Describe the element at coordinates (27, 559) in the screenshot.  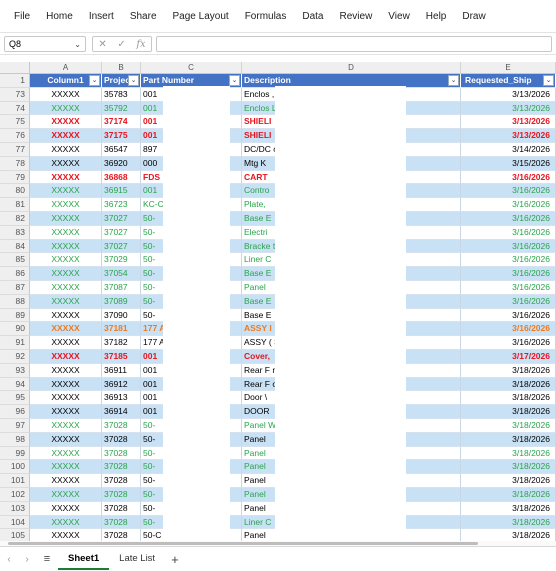
I see `next-sheet-icon: ›` at that location.